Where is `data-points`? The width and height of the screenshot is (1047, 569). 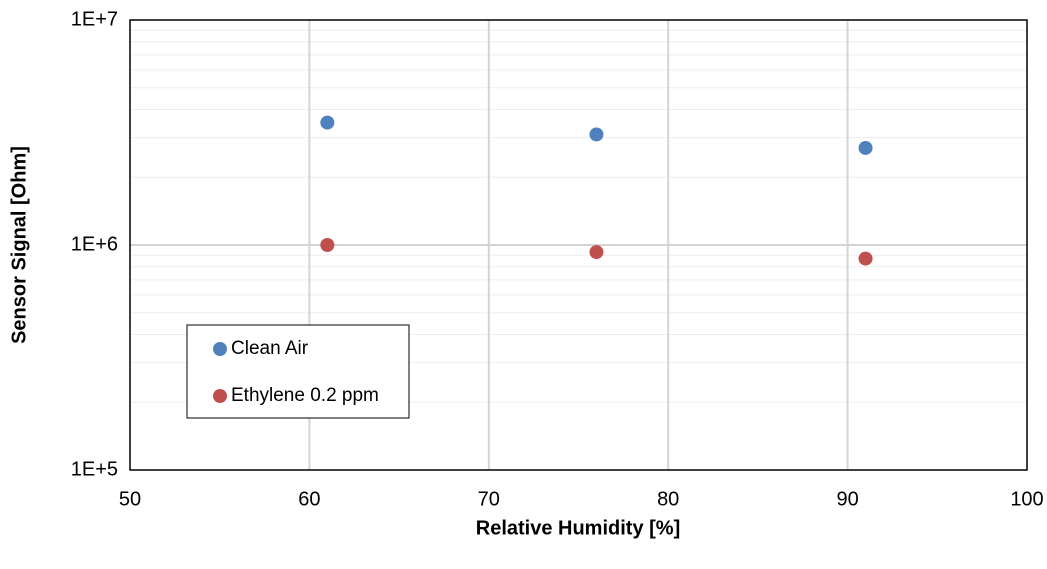 data-points is located at coordinates (596, 190).